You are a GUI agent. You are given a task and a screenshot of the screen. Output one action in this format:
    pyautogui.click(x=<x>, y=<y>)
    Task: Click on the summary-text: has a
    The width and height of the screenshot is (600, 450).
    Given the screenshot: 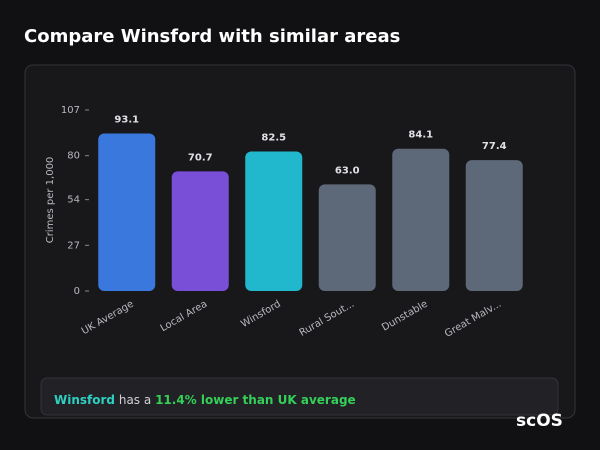 What is the action you would take?
    pyautogui.click(x=135, y=400)
    